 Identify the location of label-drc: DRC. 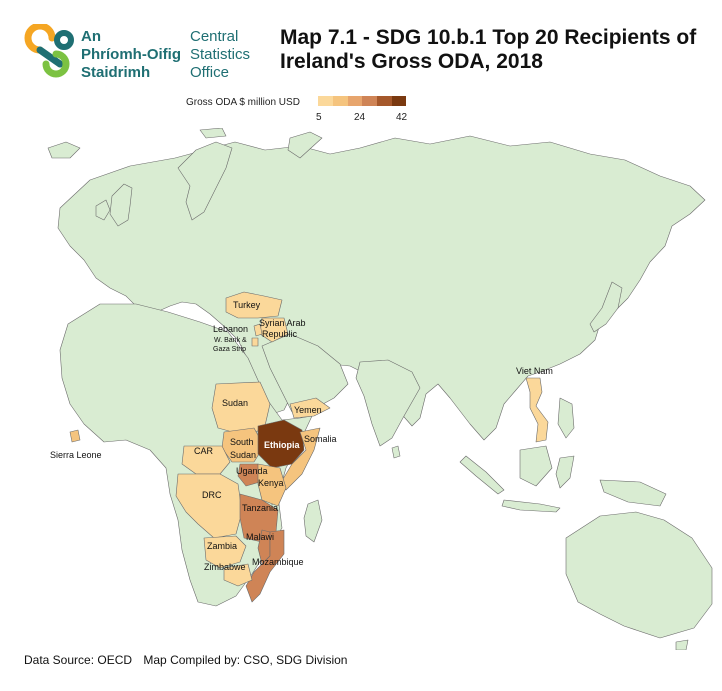
(212, 495).